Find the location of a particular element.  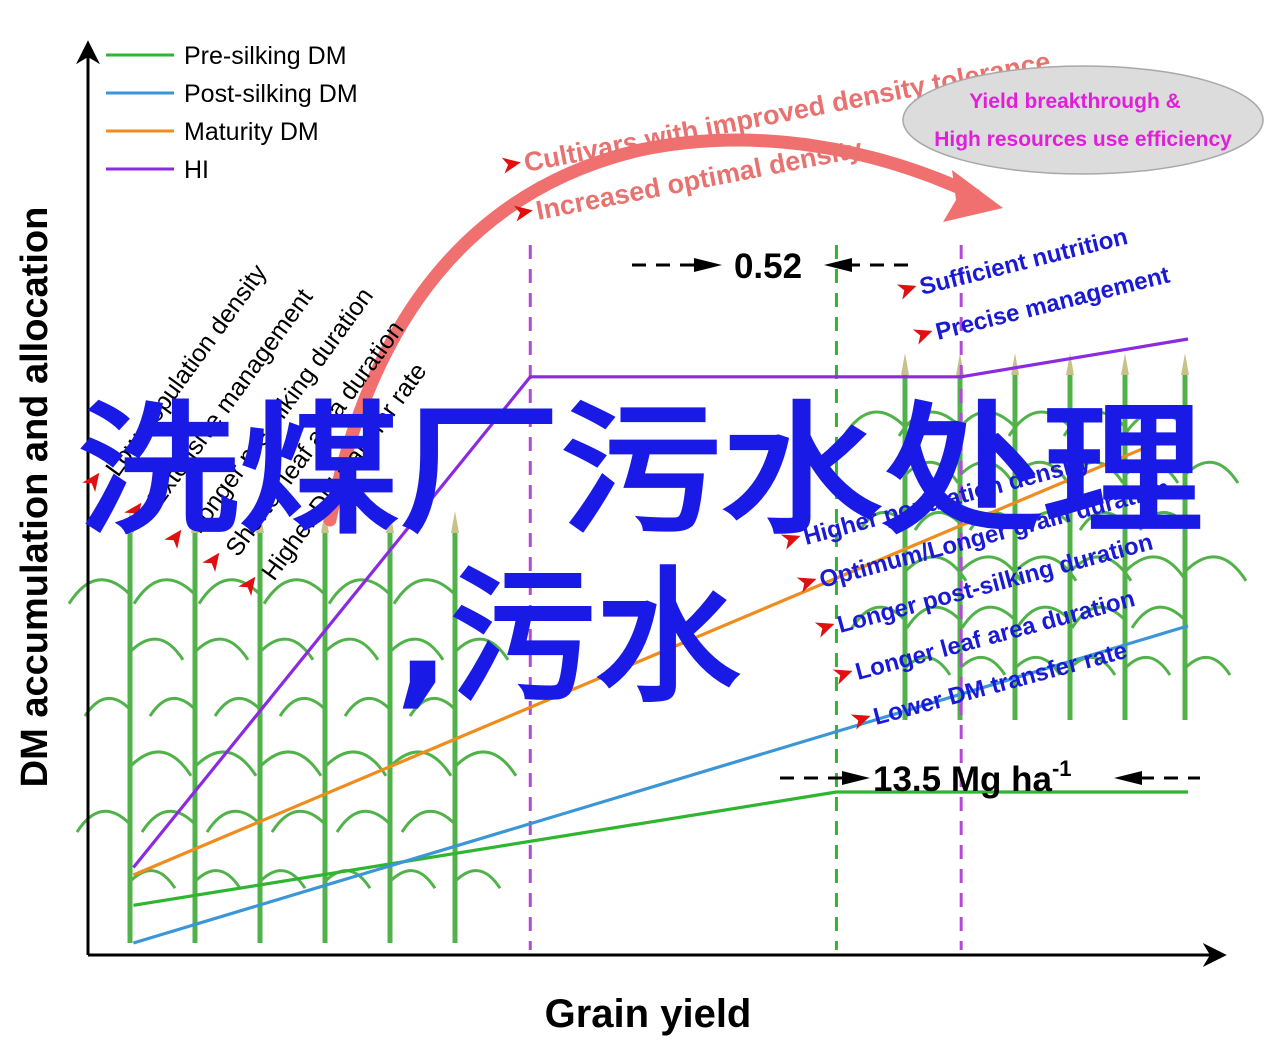

legend-label-4: HI is located at coordinates (196, 170).